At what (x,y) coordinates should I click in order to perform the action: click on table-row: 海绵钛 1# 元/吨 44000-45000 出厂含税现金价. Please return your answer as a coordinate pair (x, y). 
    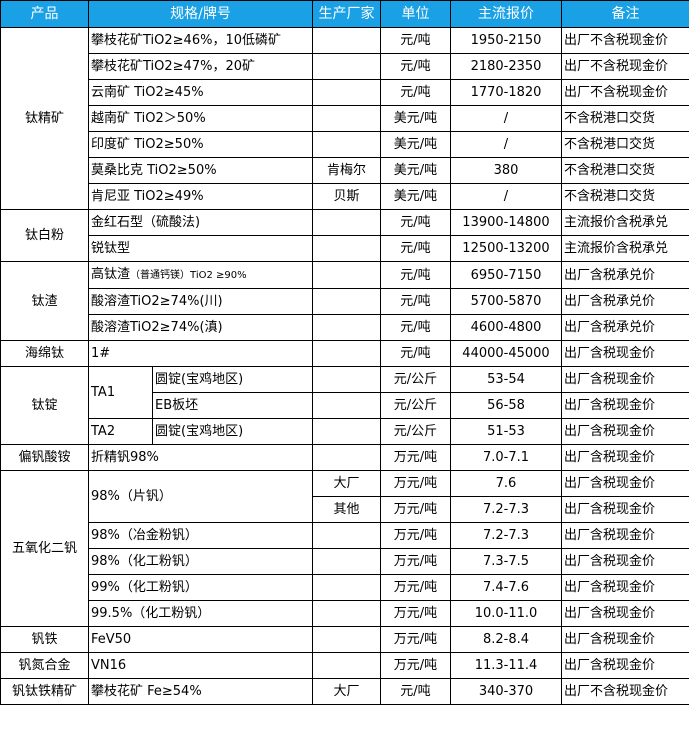
    Looking at the image, I should click on (344, 353).